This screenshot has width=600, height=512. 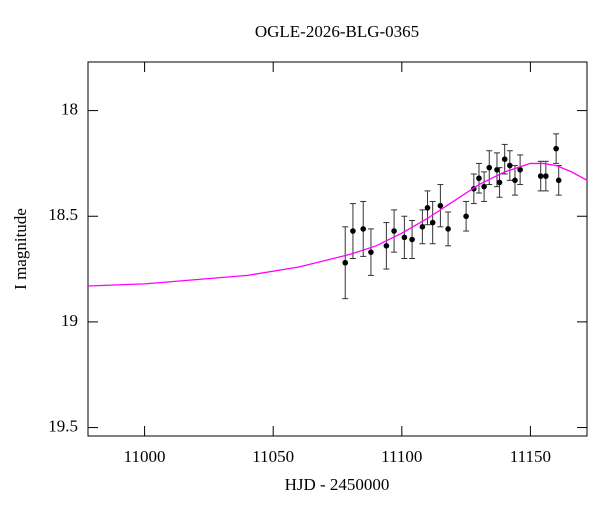 What do you see at coordinates (530, 456) in the screenshot?
I see `x-tick-label: 11150` at bounding box center [530, 456].